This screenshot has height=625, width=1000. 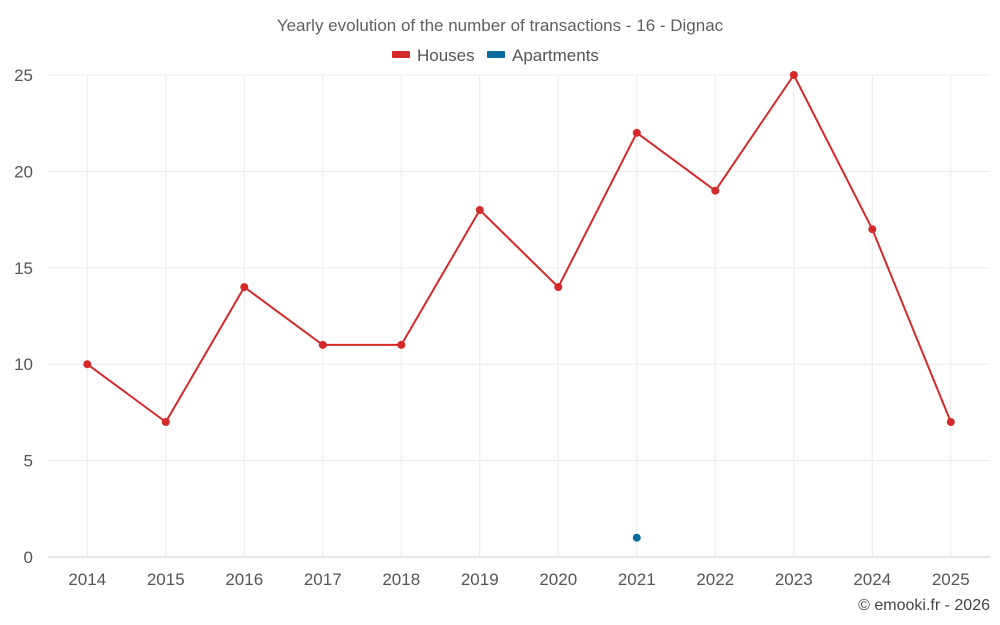 What do you see at coordinates (165, 422) in the screenshot?
I see `point-houses-2015` at bounding box center [165, 422].